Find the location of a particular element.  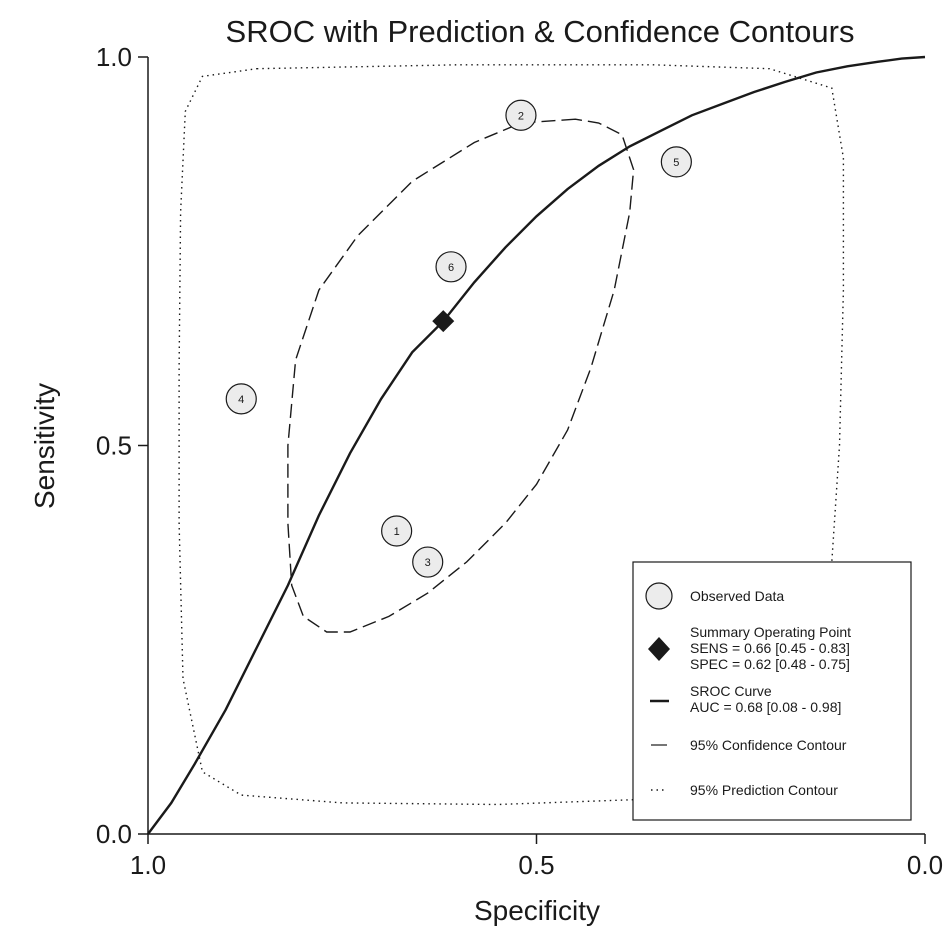

observed-point-label: 2 is located at coordinates (521, 116).